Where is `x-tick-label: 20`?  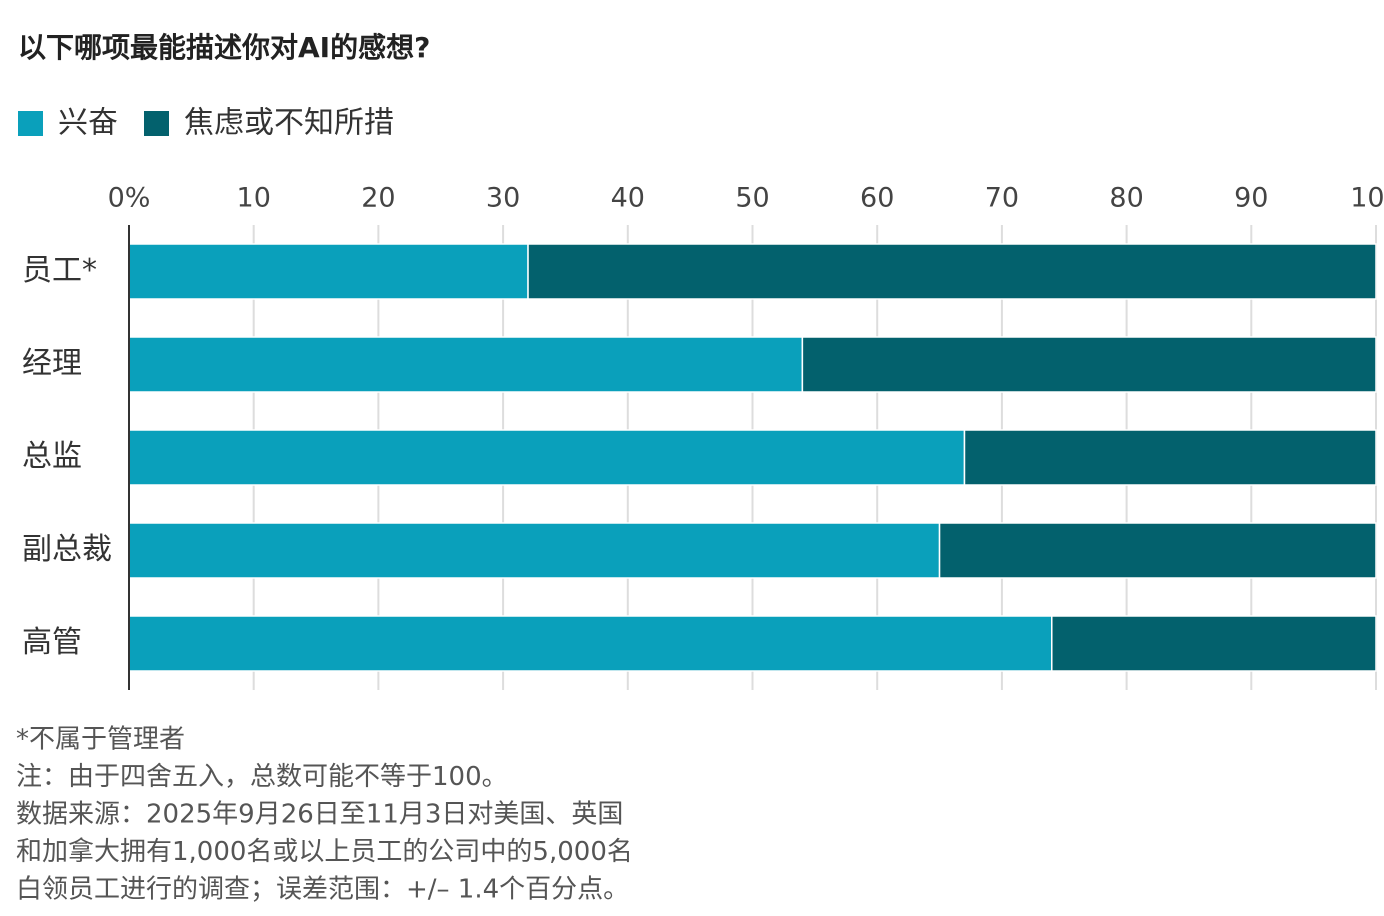
x-tick-label: 20 is located at coordinates (378, 198).